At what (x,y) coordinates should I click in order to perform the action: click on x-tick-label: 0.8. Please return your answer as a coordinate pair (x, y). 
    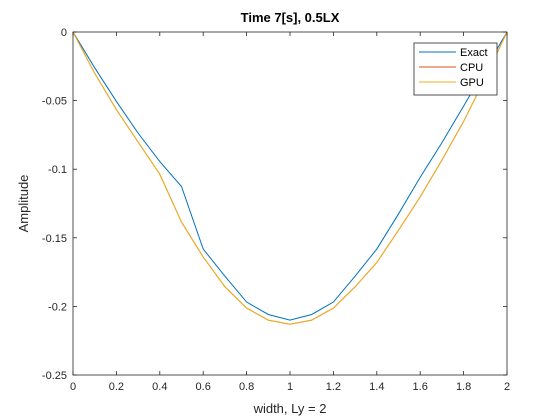
    Looking at the image, I should click on (246, 387).